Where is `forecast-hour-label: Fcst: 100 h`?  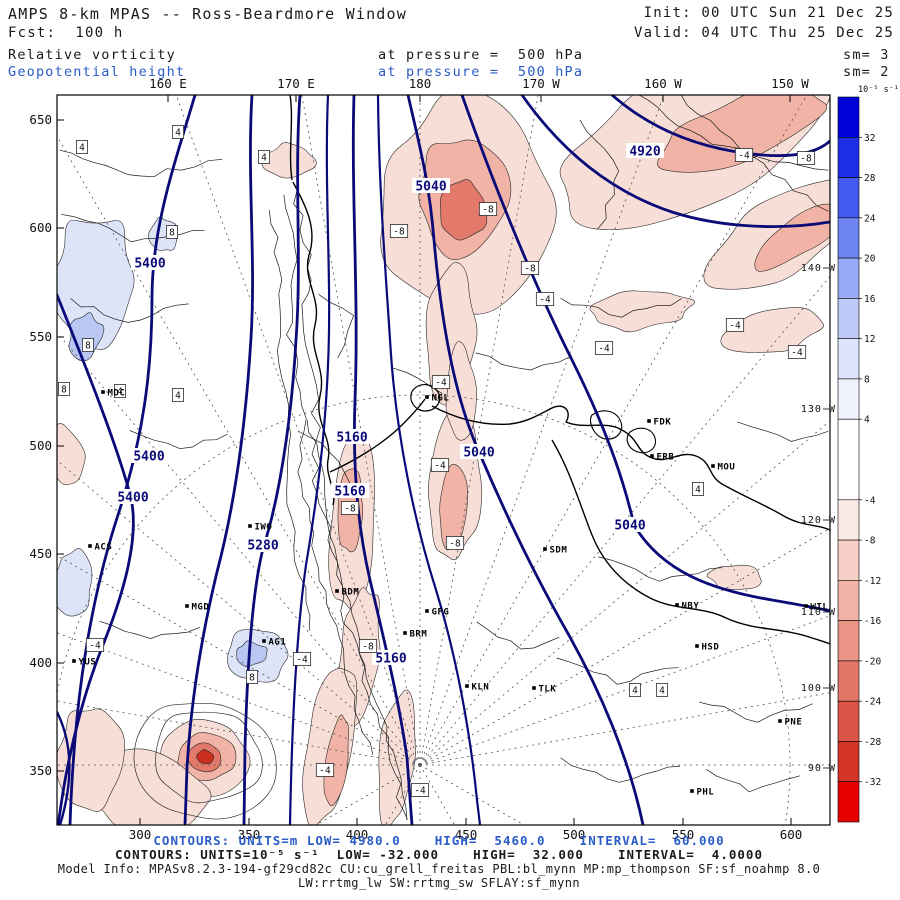 forecast-hour-label: Fcst: 100 h is located at coordinates (66, 33).